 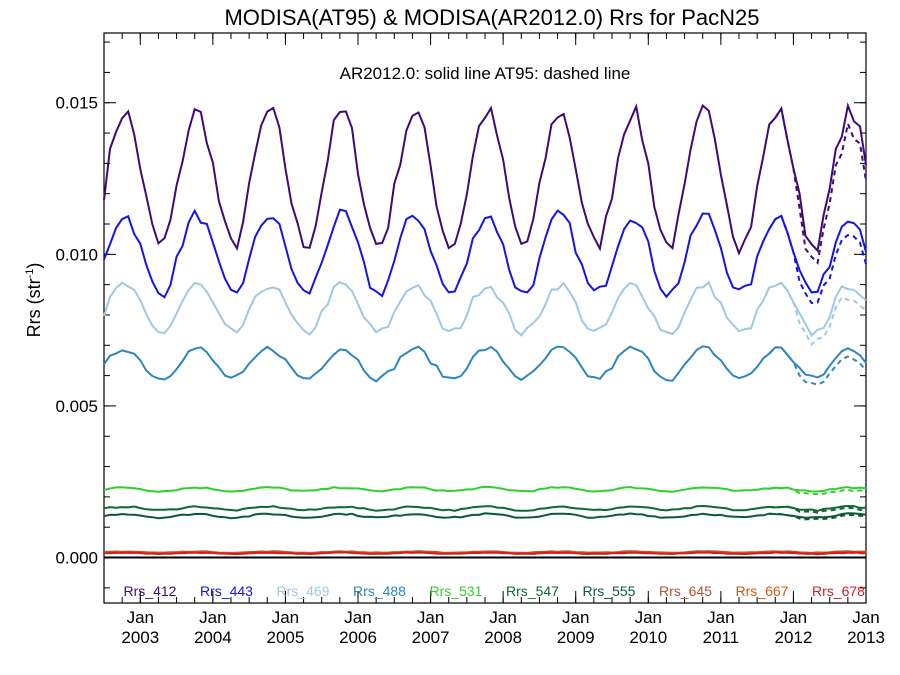 What do you see at coordinates (685, 591) in the screenshot?
I see `legend-item-Rrs_645: Rrs_645` at bounding box center [685, 591].